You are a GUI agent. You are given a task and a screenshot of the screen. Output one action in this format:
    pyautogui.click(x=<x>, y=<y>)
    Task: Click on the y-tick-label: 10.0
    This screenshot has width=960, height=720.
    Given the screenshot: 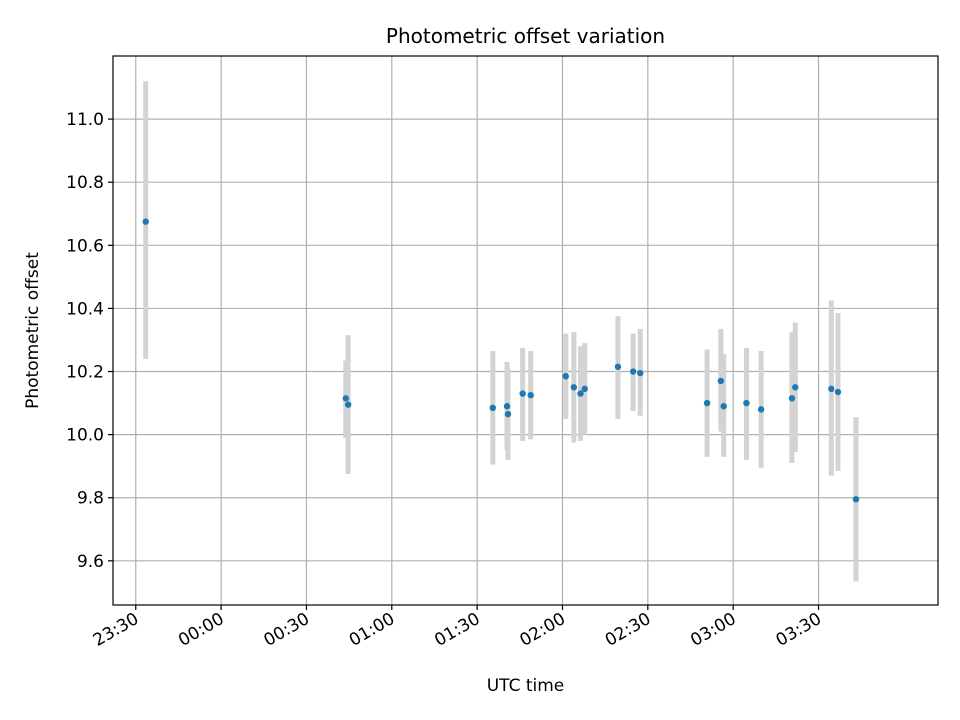 What is the action you would take?
    pyautogui.click(x=85, y=436)
    